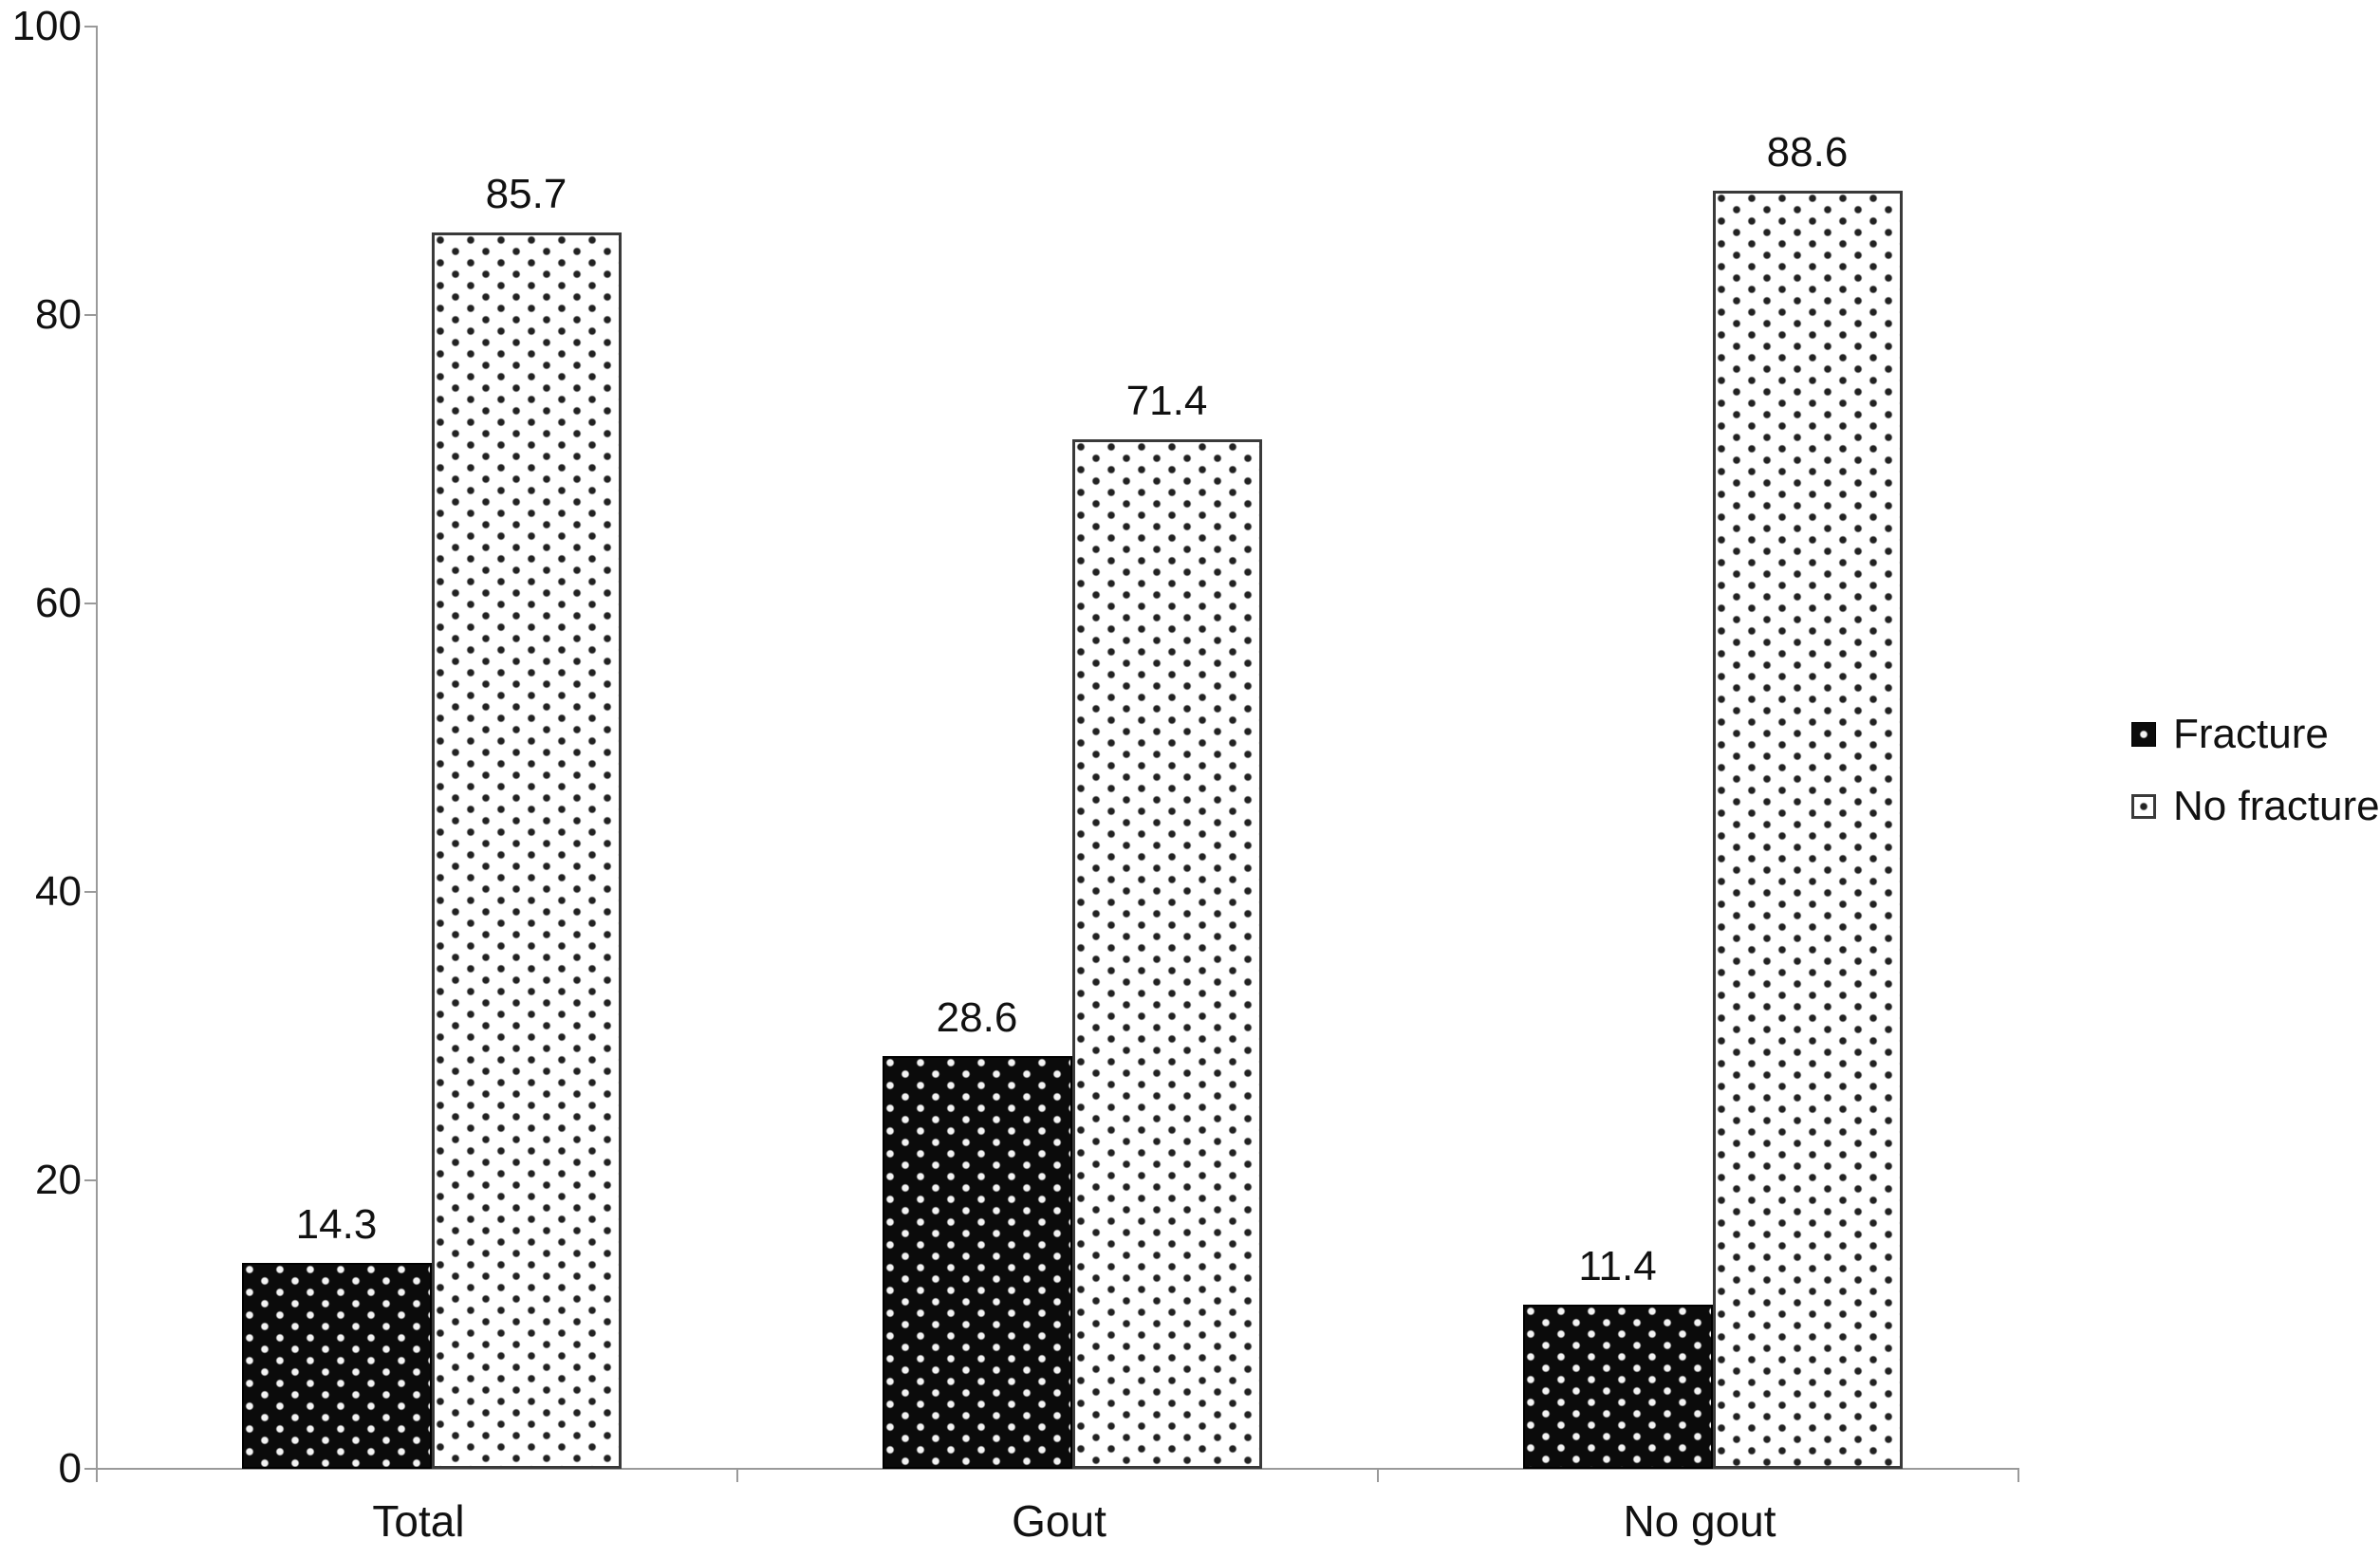  I want to click on y-axis-line, so click(97, 754).